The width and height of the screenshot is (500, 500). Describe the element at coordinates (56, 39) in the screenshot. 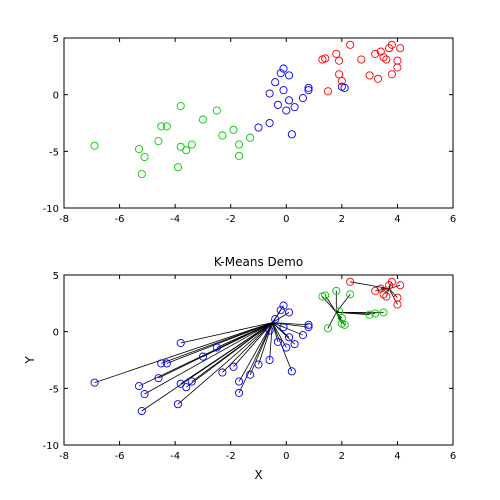

I see `y-tick-label: 5` at that location.